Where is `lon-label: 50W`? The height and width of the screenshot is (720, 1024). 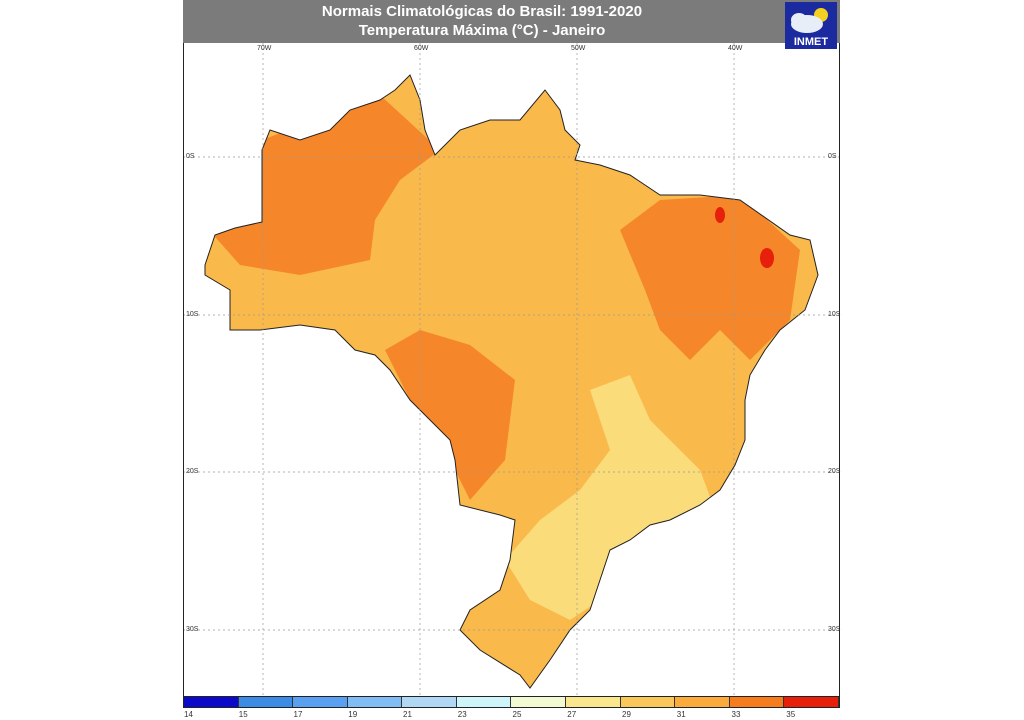 lon-label: 50W is located at coordinates (578, 48).